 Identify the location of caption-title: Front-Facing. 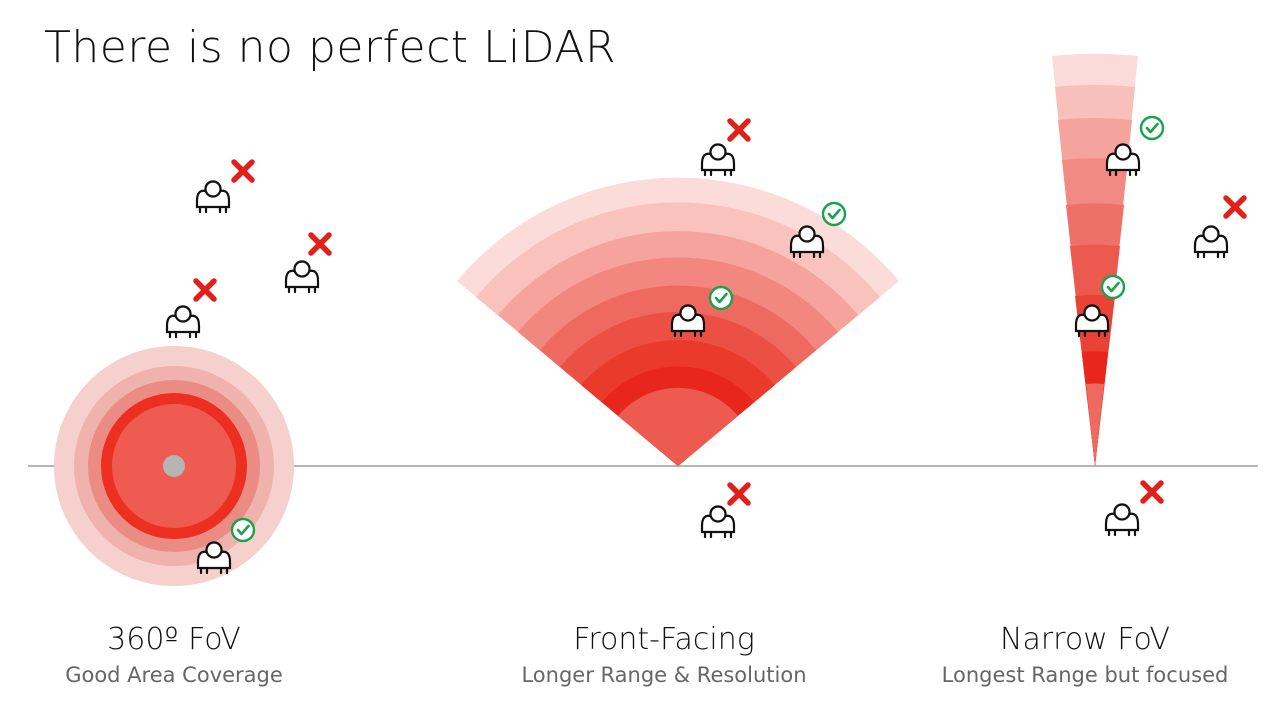
(664, 639).